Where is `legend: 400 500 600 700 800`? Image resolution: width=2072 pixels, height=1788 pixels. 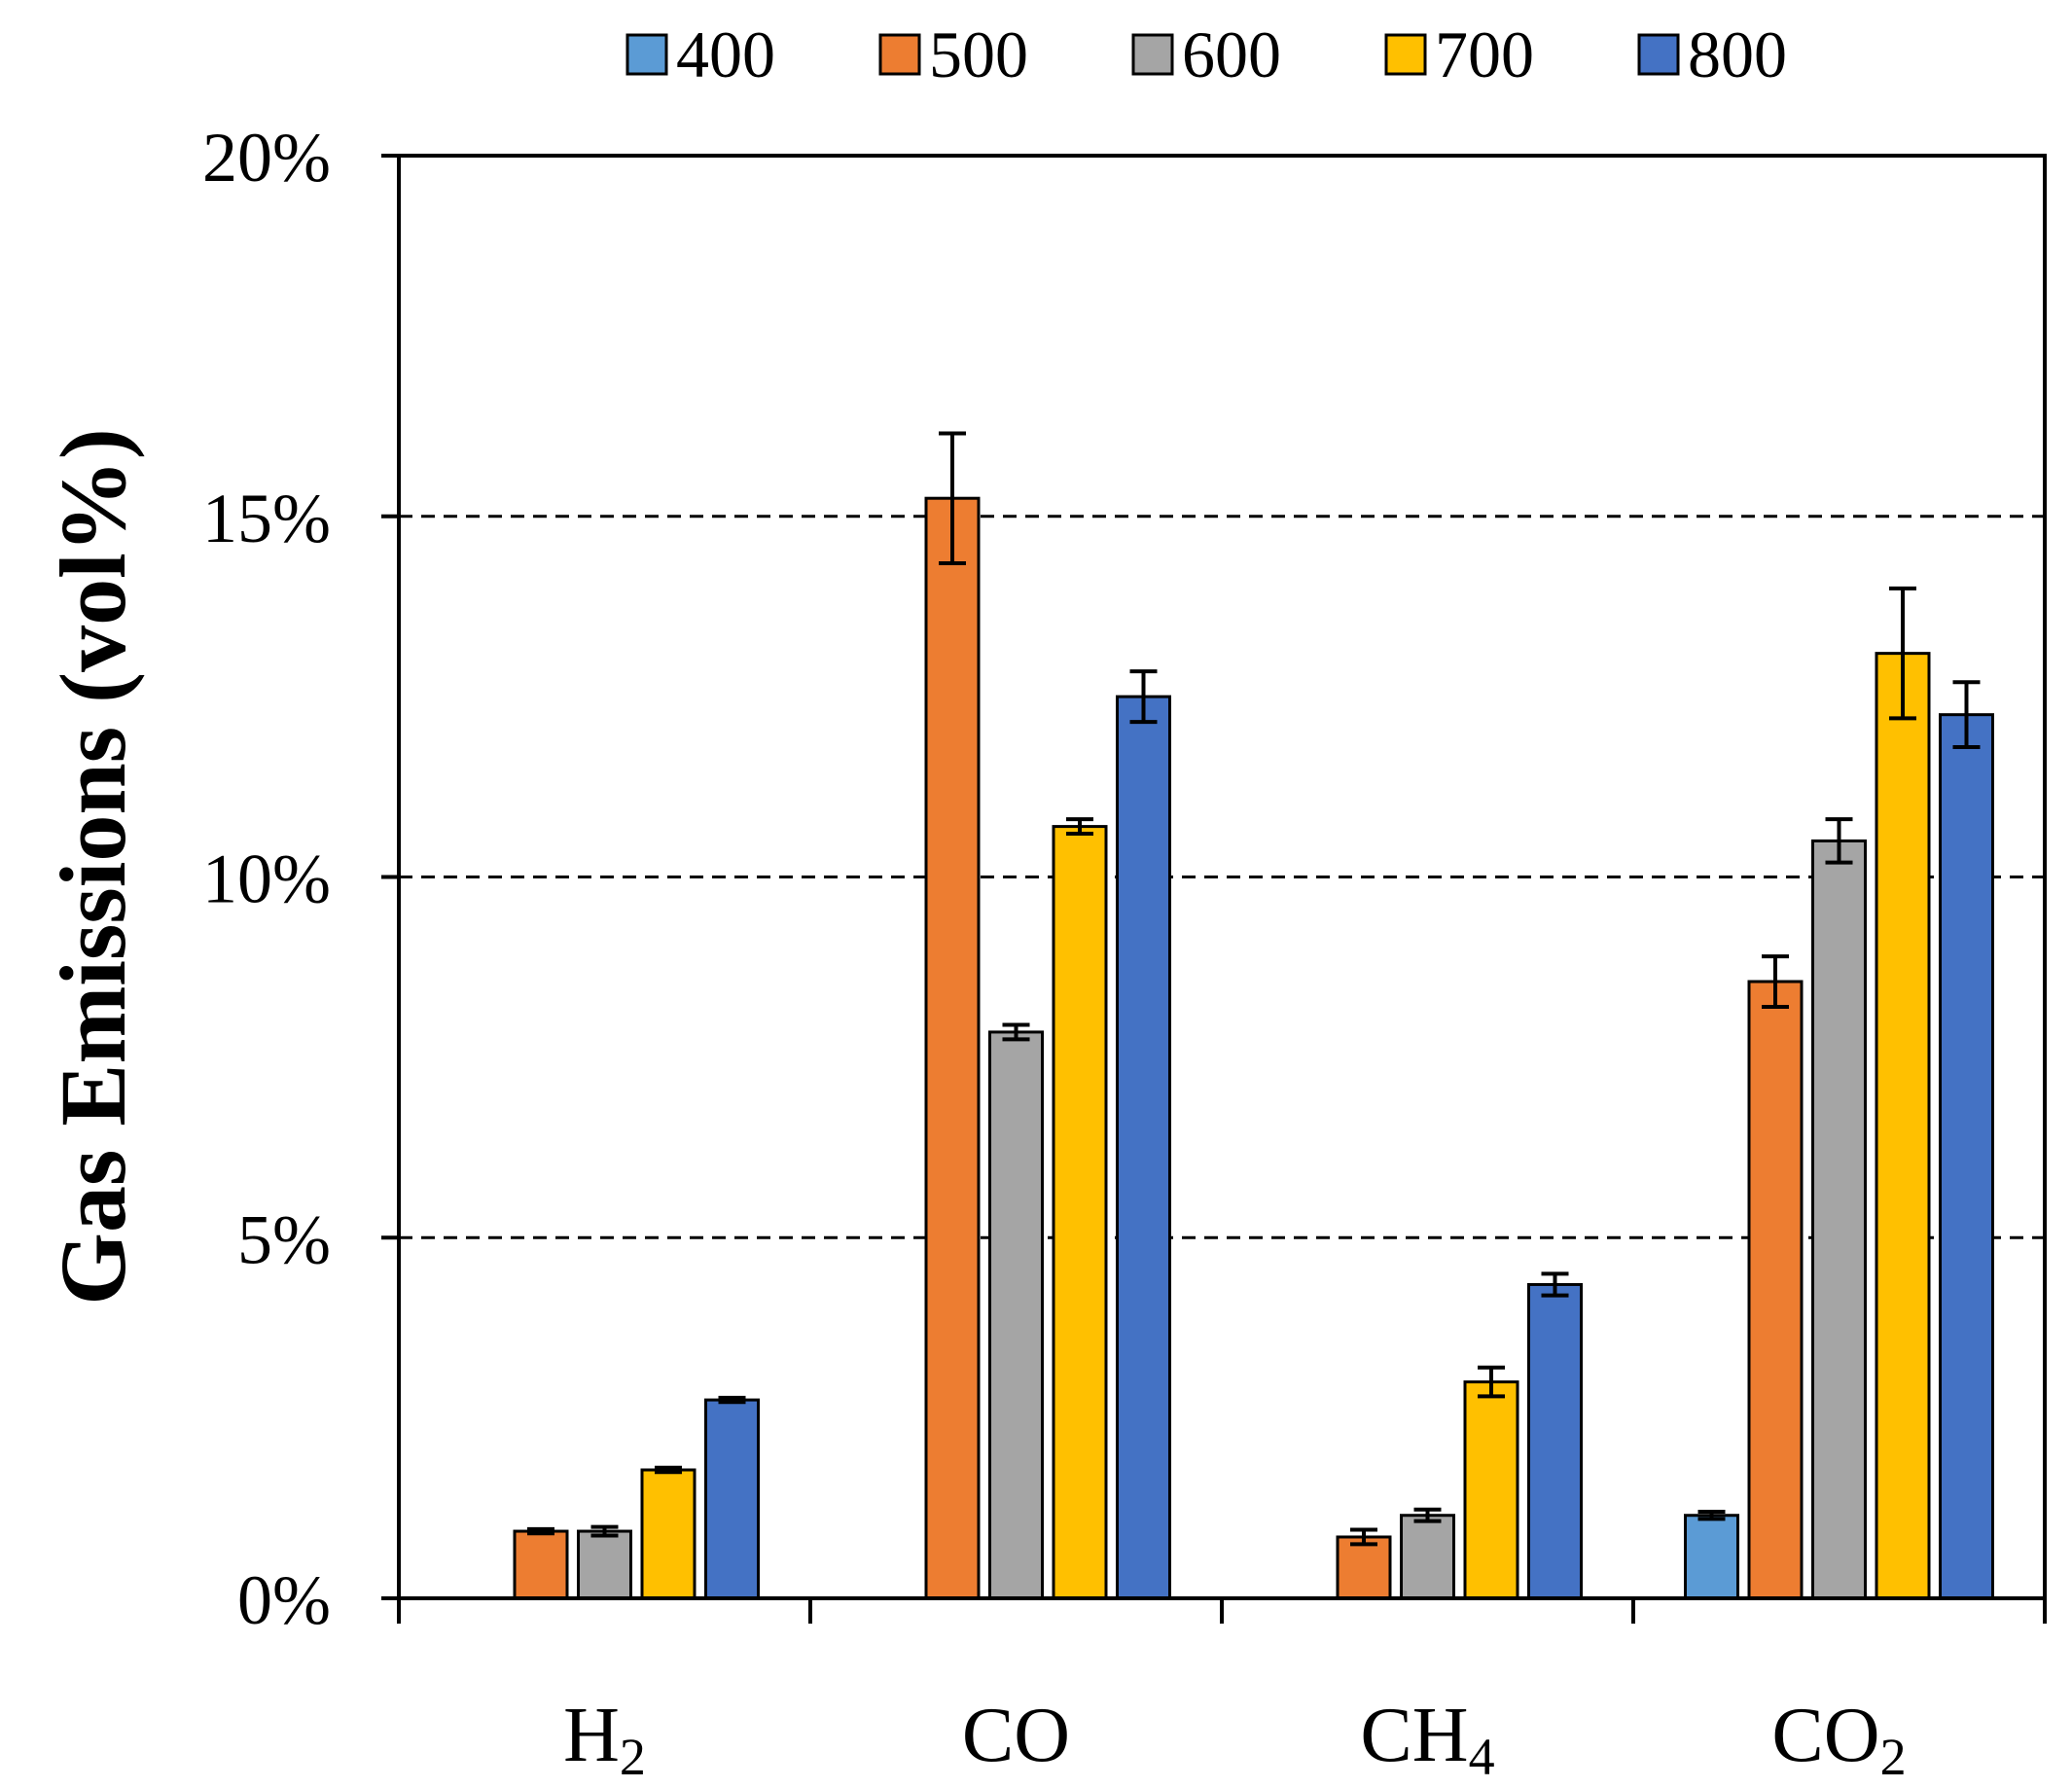
legend: 400 500 600 700 800 is located at coordinates (1206, 54).